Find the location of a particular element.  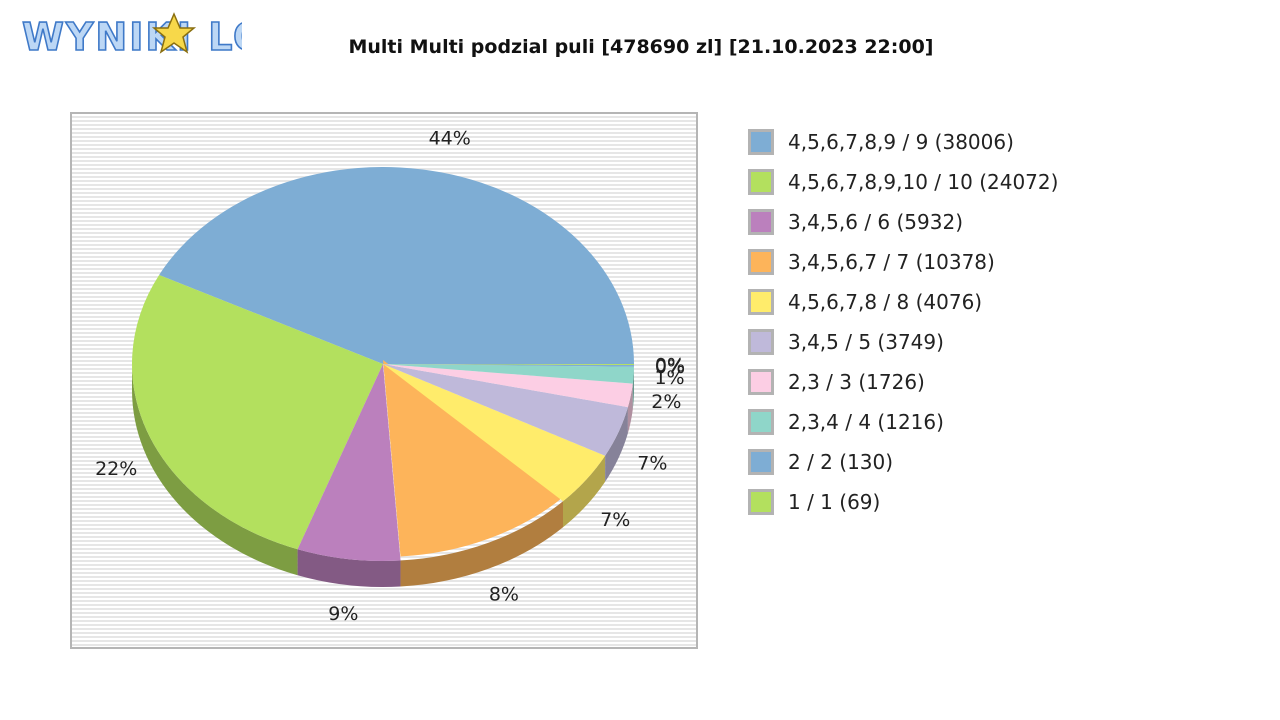

slice-percent-label-7: 1% is located at coordinates (669, 378).